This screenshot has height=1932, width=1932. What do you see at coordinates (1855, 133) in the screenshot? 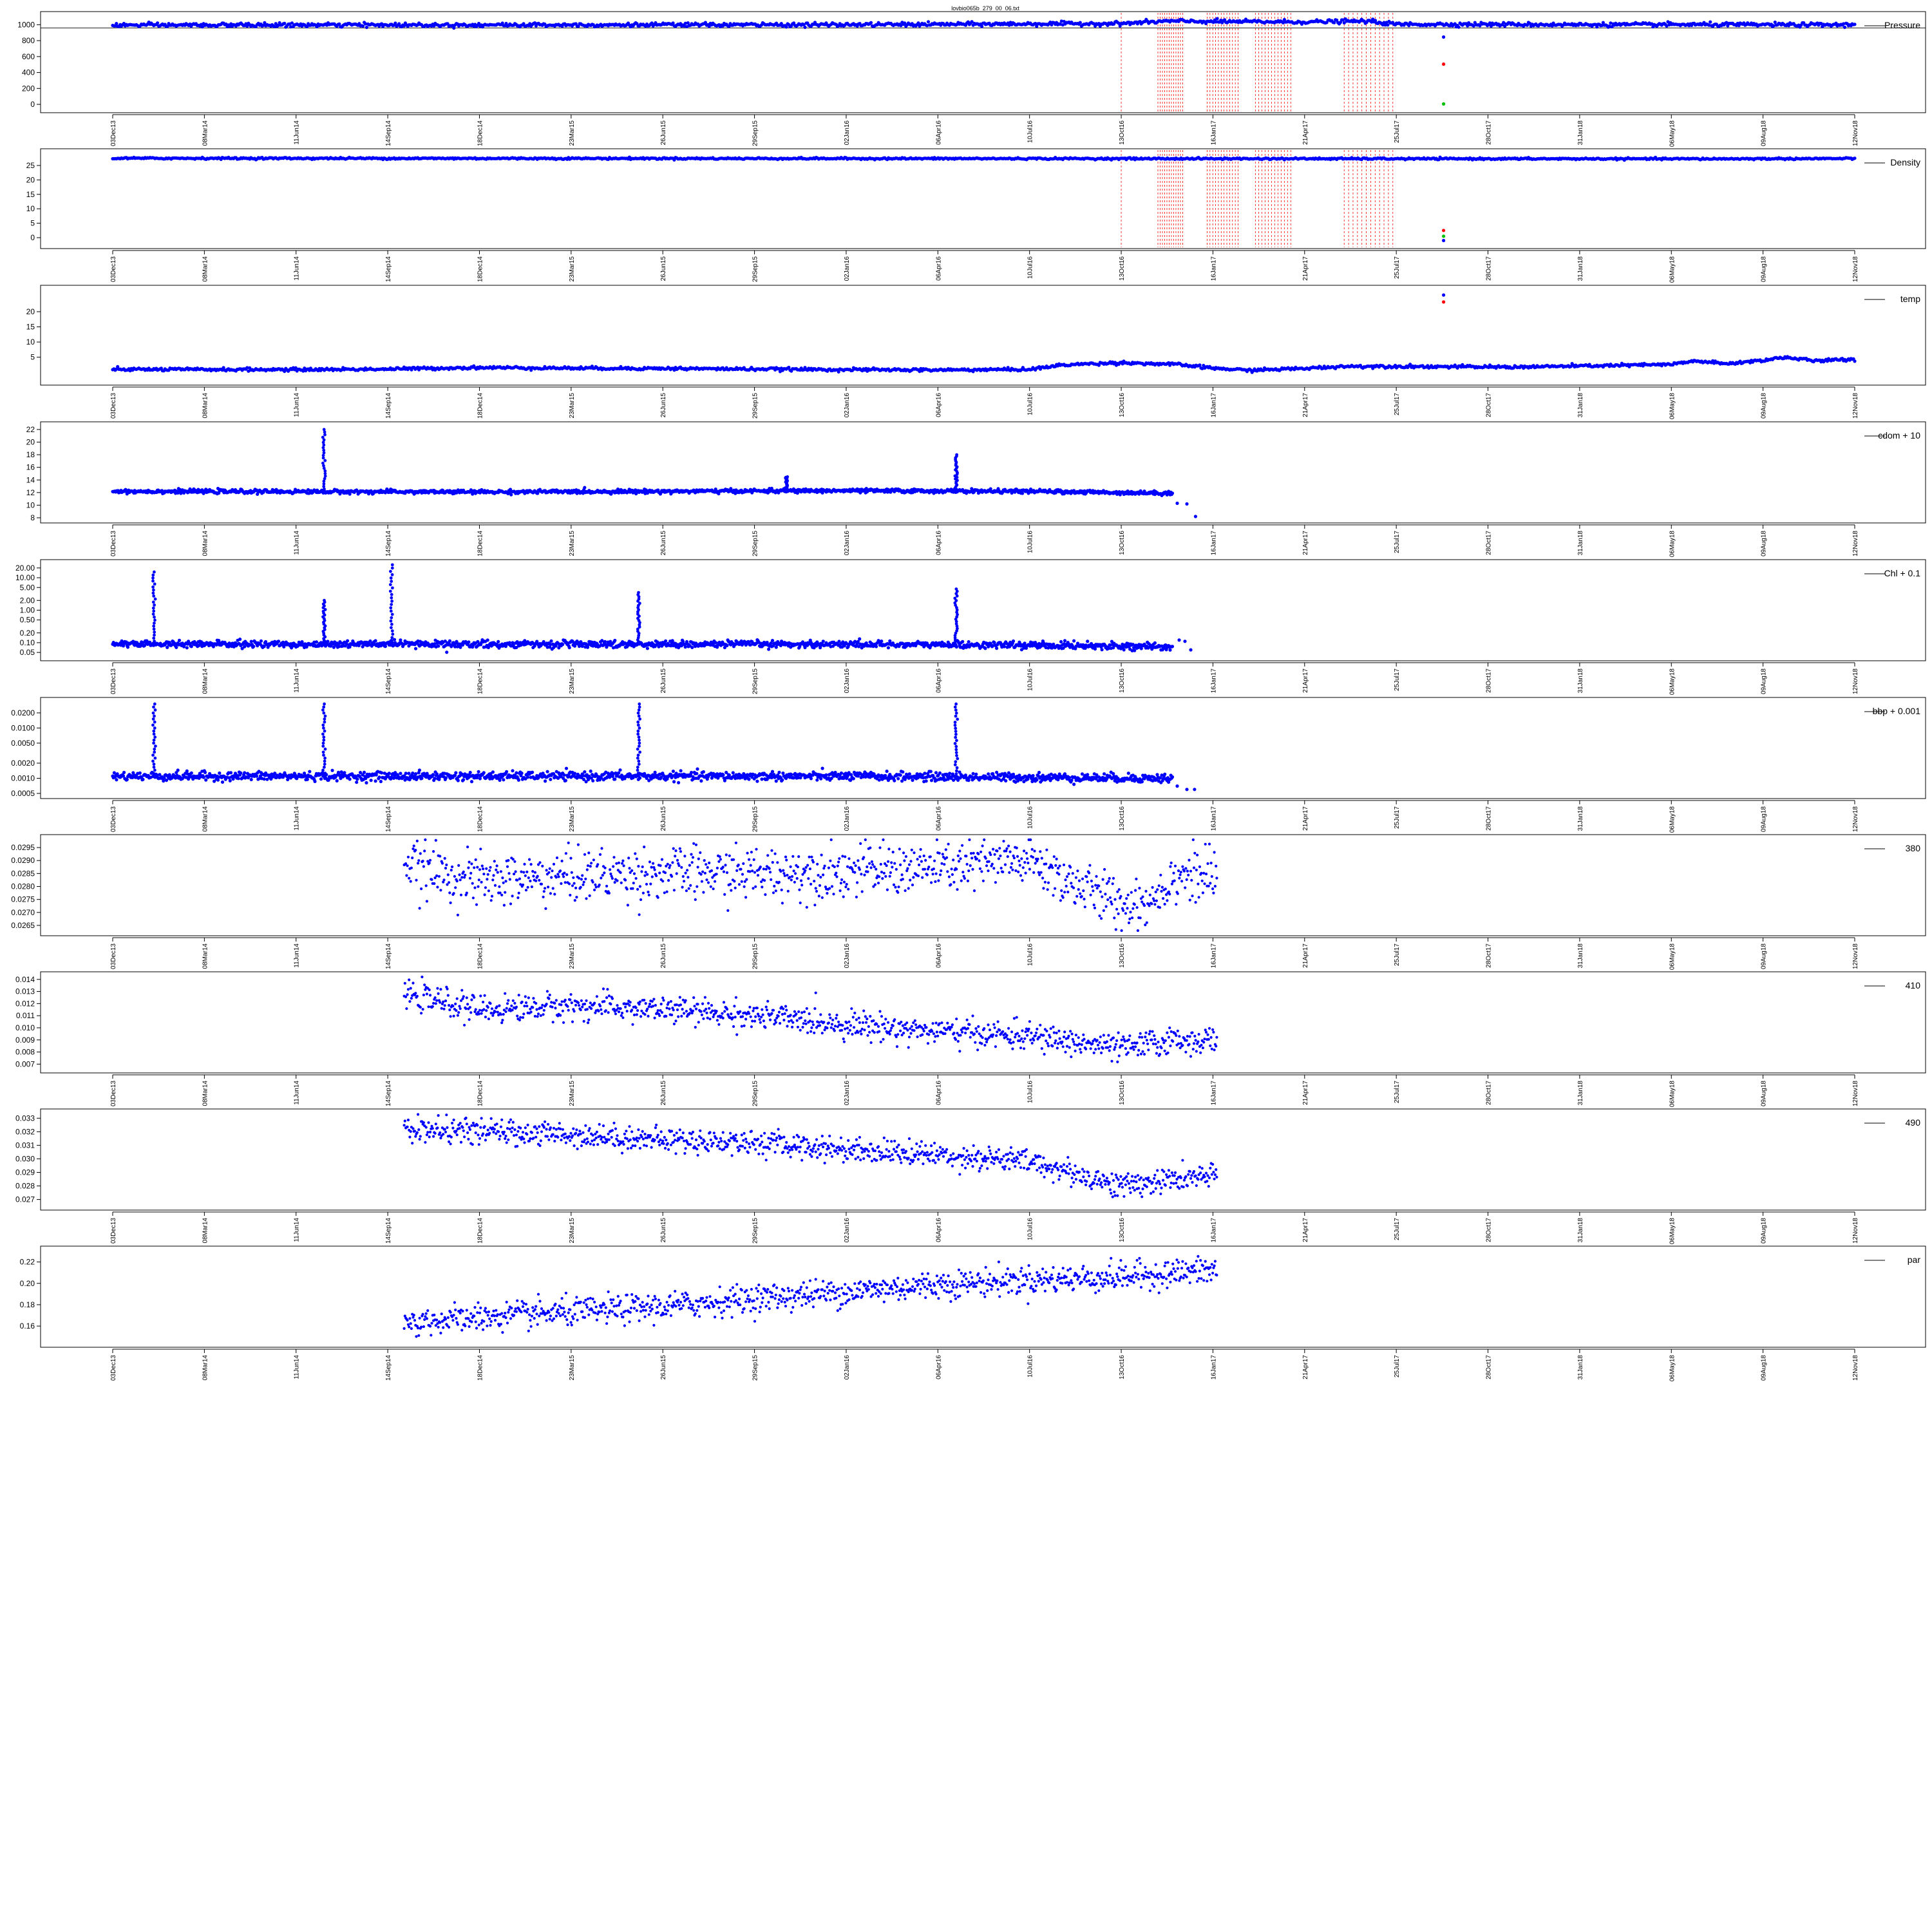
I see `x-tick-label: 12Nov18` at bounding box center [1855, 133].